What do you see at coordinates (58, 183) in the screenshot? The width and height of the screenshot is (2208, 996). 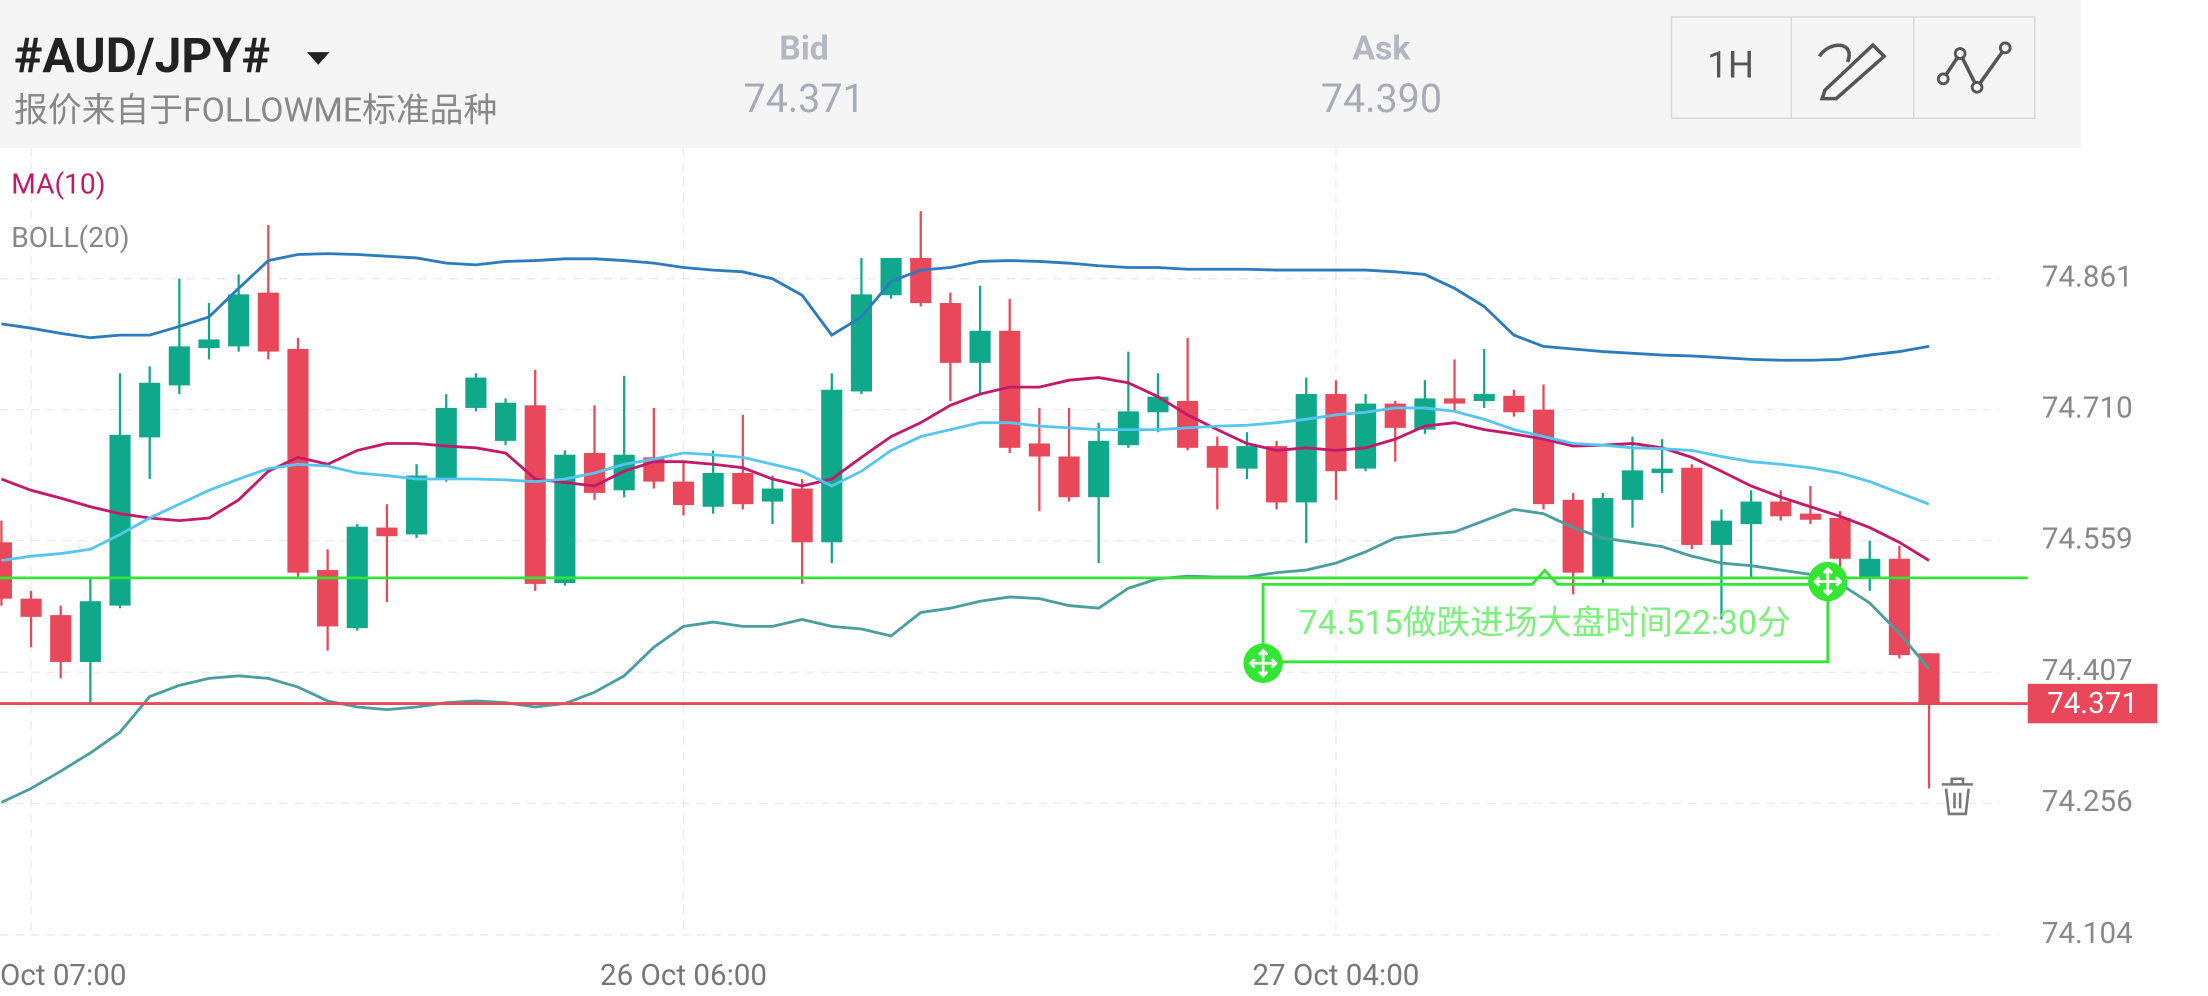 I see `legend-label: MA(10)` at bounding box center [58, 183].